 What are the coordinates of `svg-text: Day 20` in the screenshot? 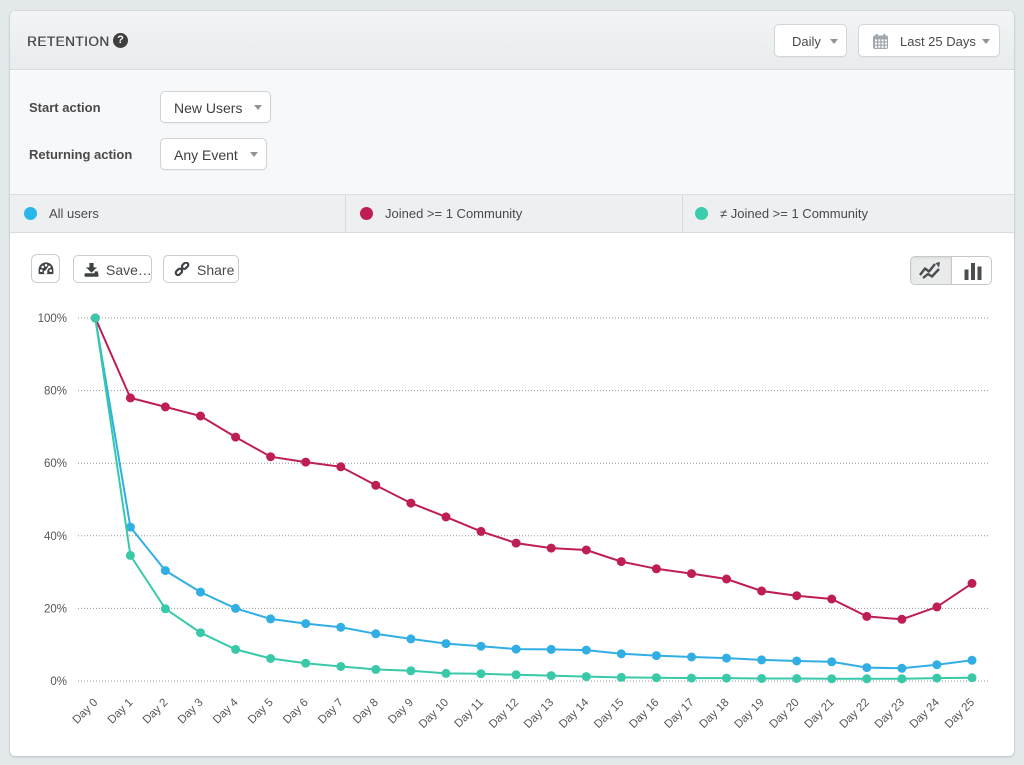 It's located at (785, 714).